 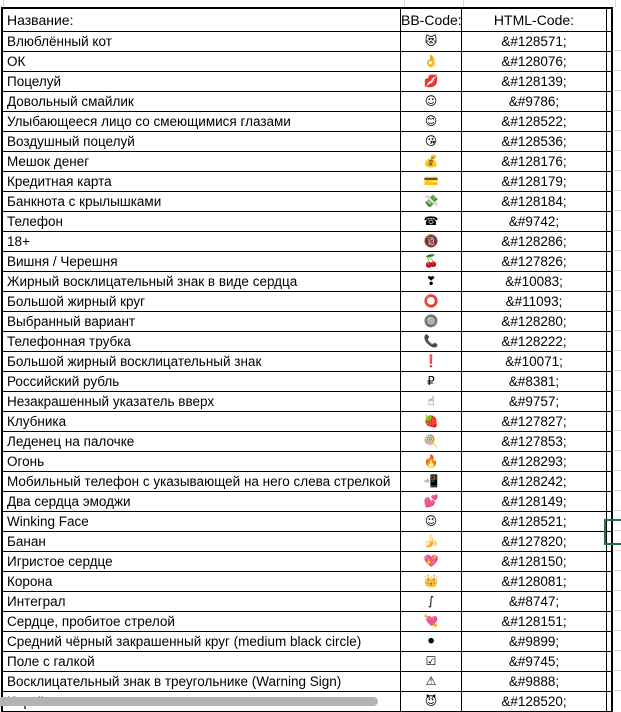 I want to click on bb-code-cell: ☺, so click(x=431, y=101).